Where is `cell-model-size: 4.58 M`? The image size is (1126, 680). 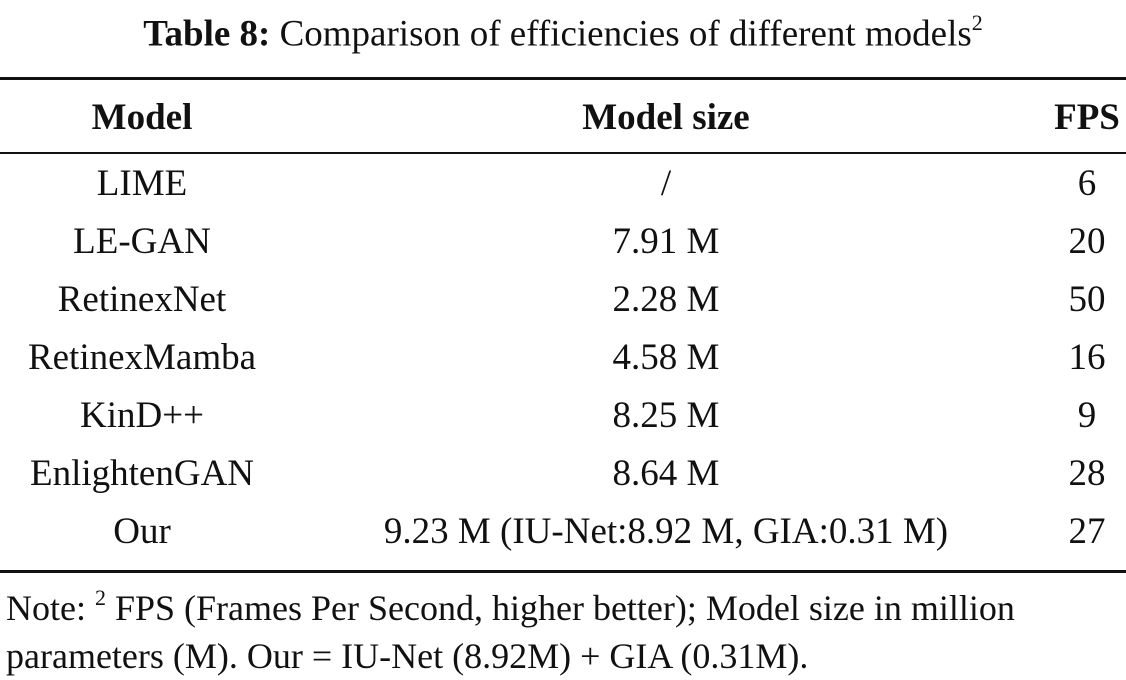
cell-model-size: 4.58 M is located at coordinates (666, 357).